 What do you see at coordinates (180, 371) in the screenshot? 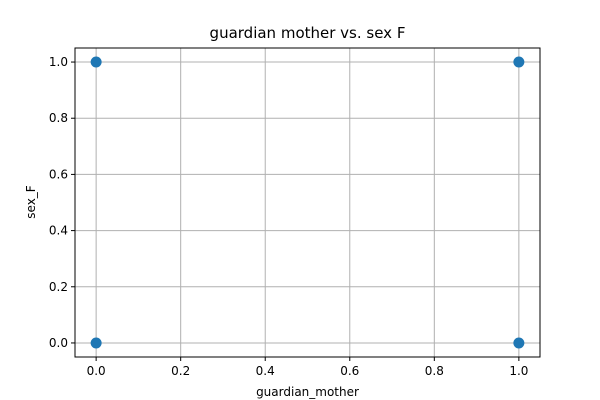
I see `x-tick-label: 0.2` at bounding box center [180, 371].